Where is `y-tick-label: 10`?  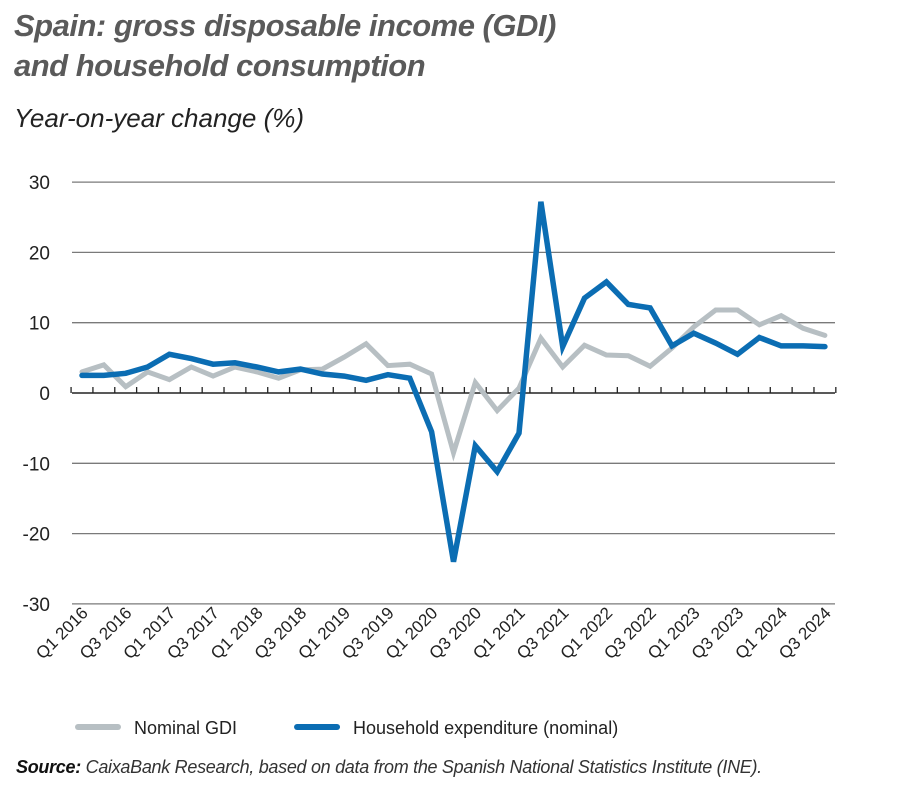
y-tick-label: 10 is located at coordinates (39, 324).